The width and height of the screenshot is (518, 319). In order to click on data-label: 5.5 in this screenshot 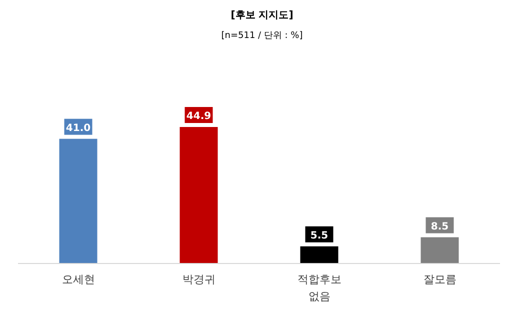, I will do `click(319, 236)`.